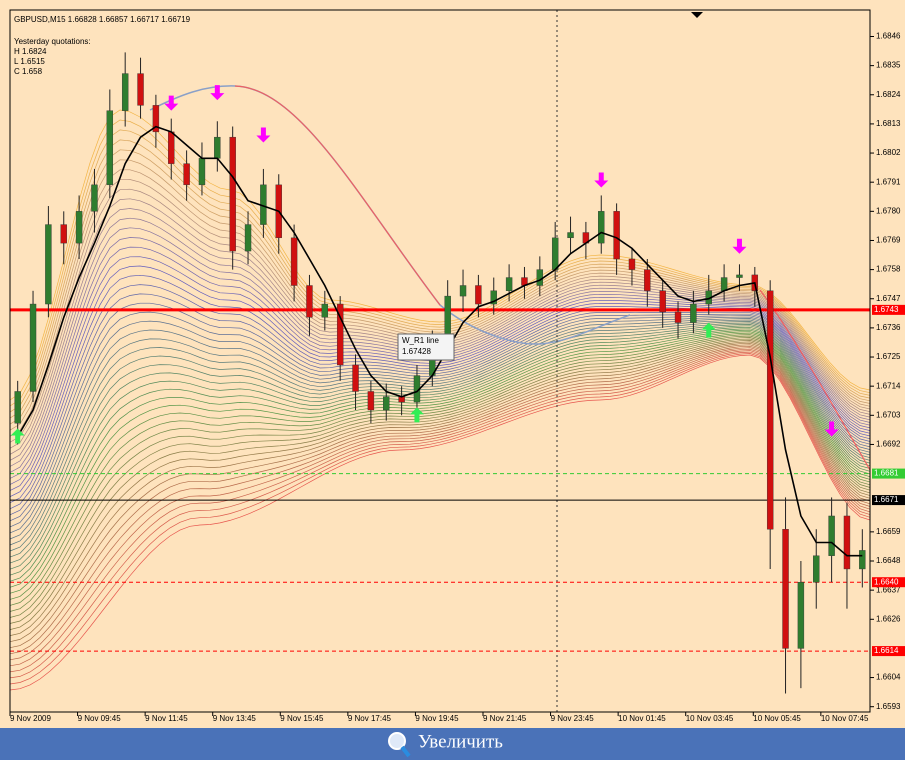 The image size is (905, 760). Describe the element at coordinates (30, 51) in the screenshot. I see `info-line: H 1.6824` at that location.